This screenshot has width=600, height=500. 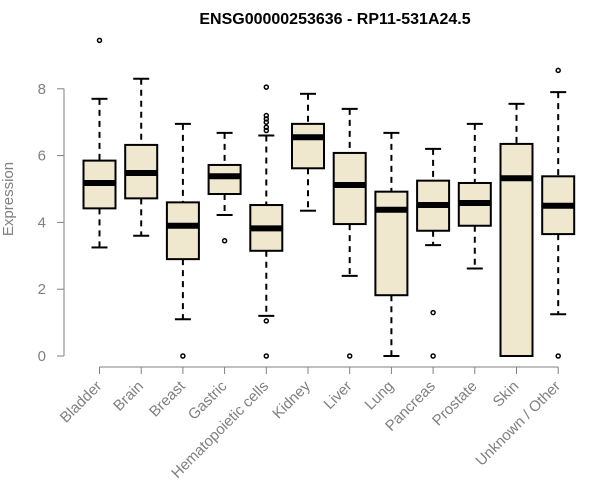 I want to click on box-kidney, so click(x=308, y=146).